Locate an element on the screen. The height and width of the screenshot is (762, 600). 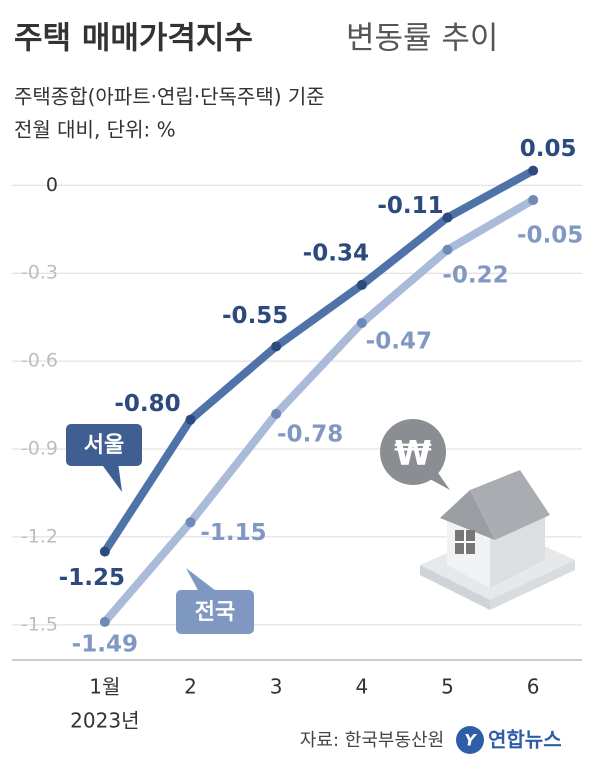
y-tick-label: -0.9 is located at coordinates (39, 449).